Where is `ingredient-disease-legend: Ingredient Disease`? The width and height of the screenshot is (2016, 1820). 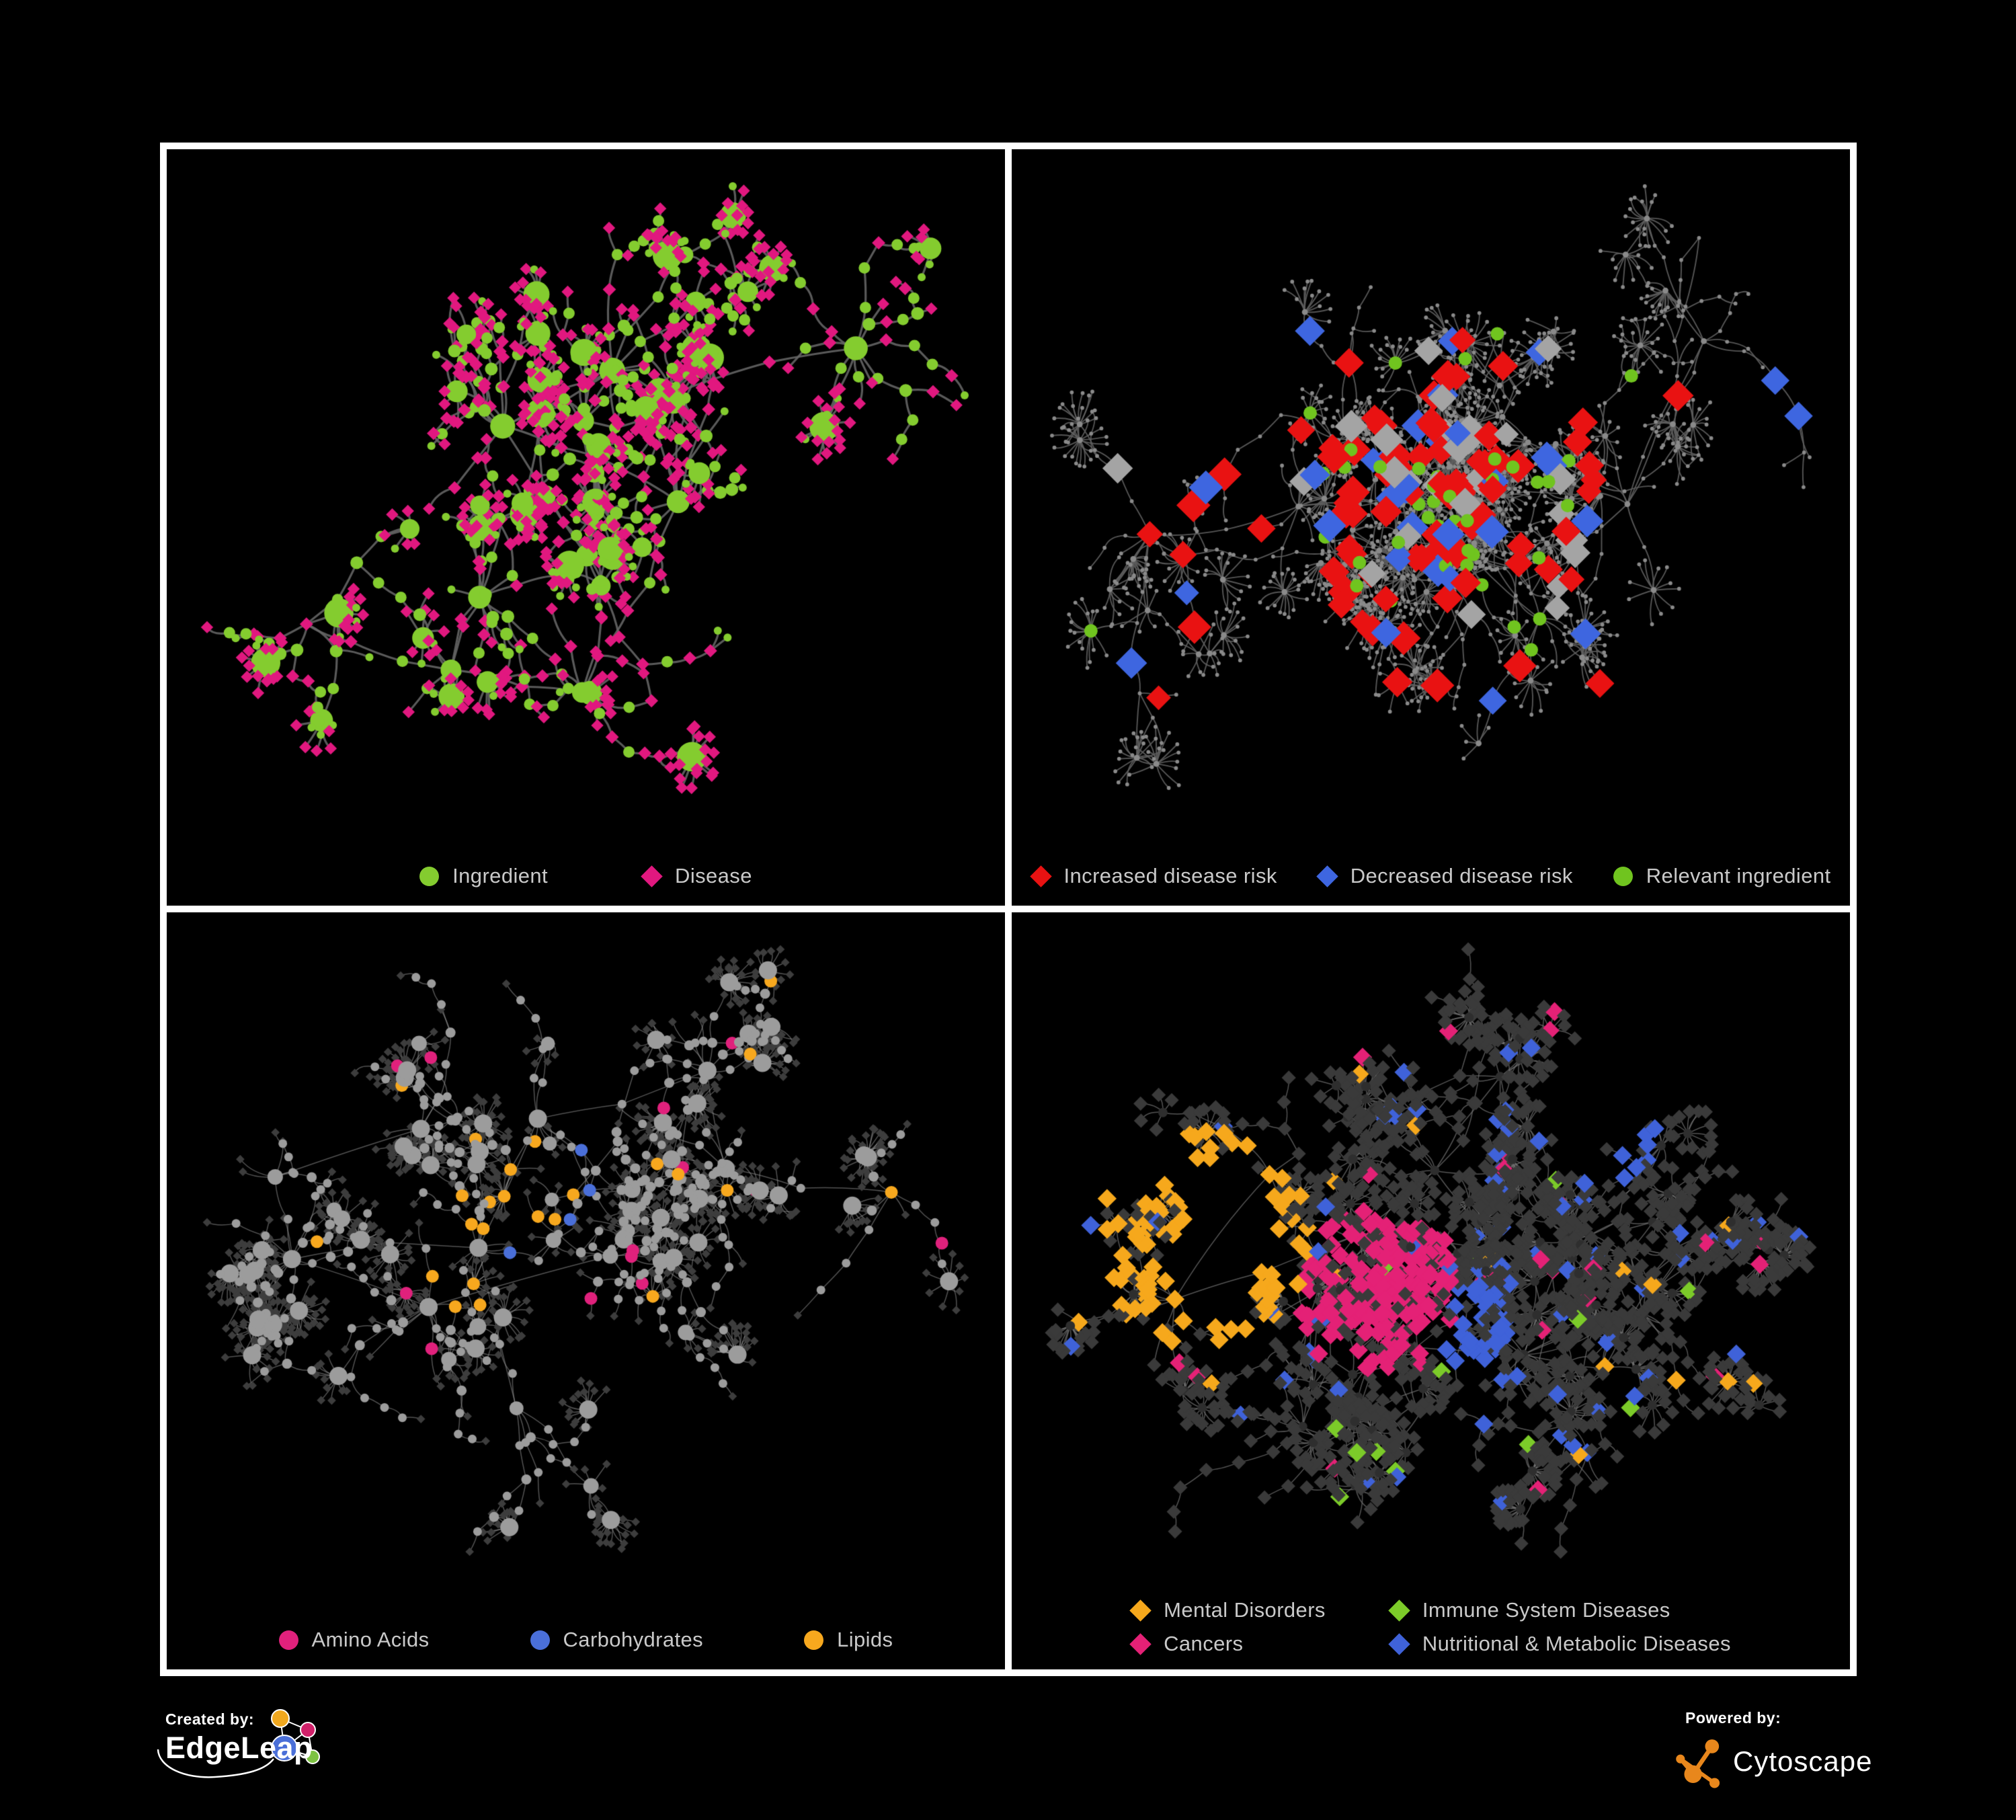
ingredient-disease-legend: Ingredient Disease is located at coordinates (586, 876).